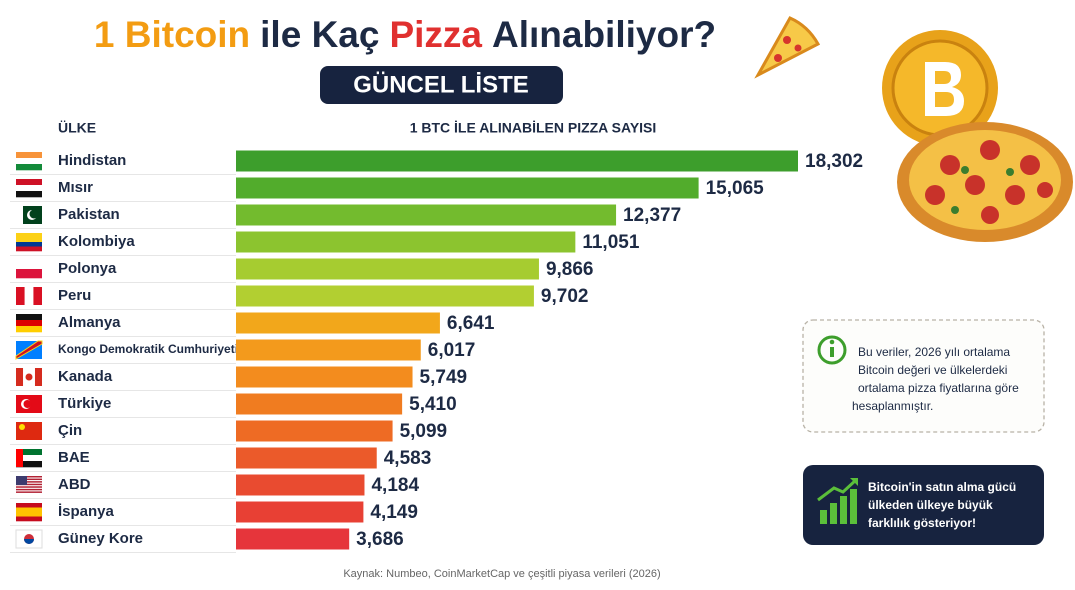 This screenshot has height=590, width=1075. Describe the element at coordinates (922, 523) in the screenshot. I see `callout-text: farklılık gösteriyor!` at that location.